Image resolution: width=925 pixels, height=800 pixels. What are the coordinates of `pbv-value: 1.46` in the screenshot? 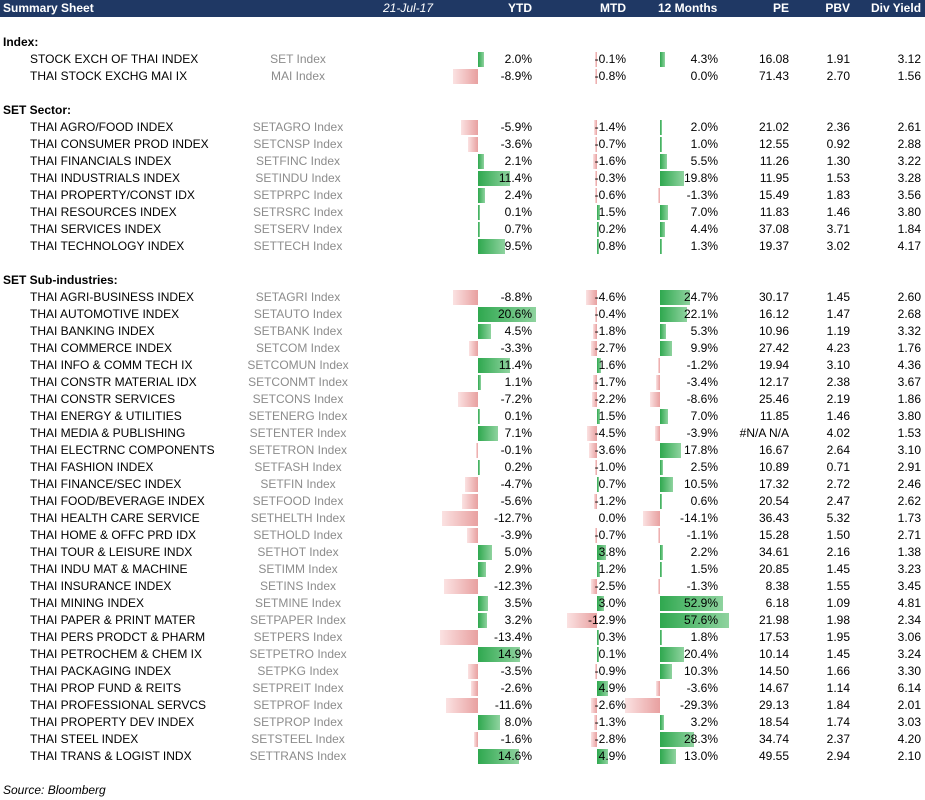 It's located at (838, 212).